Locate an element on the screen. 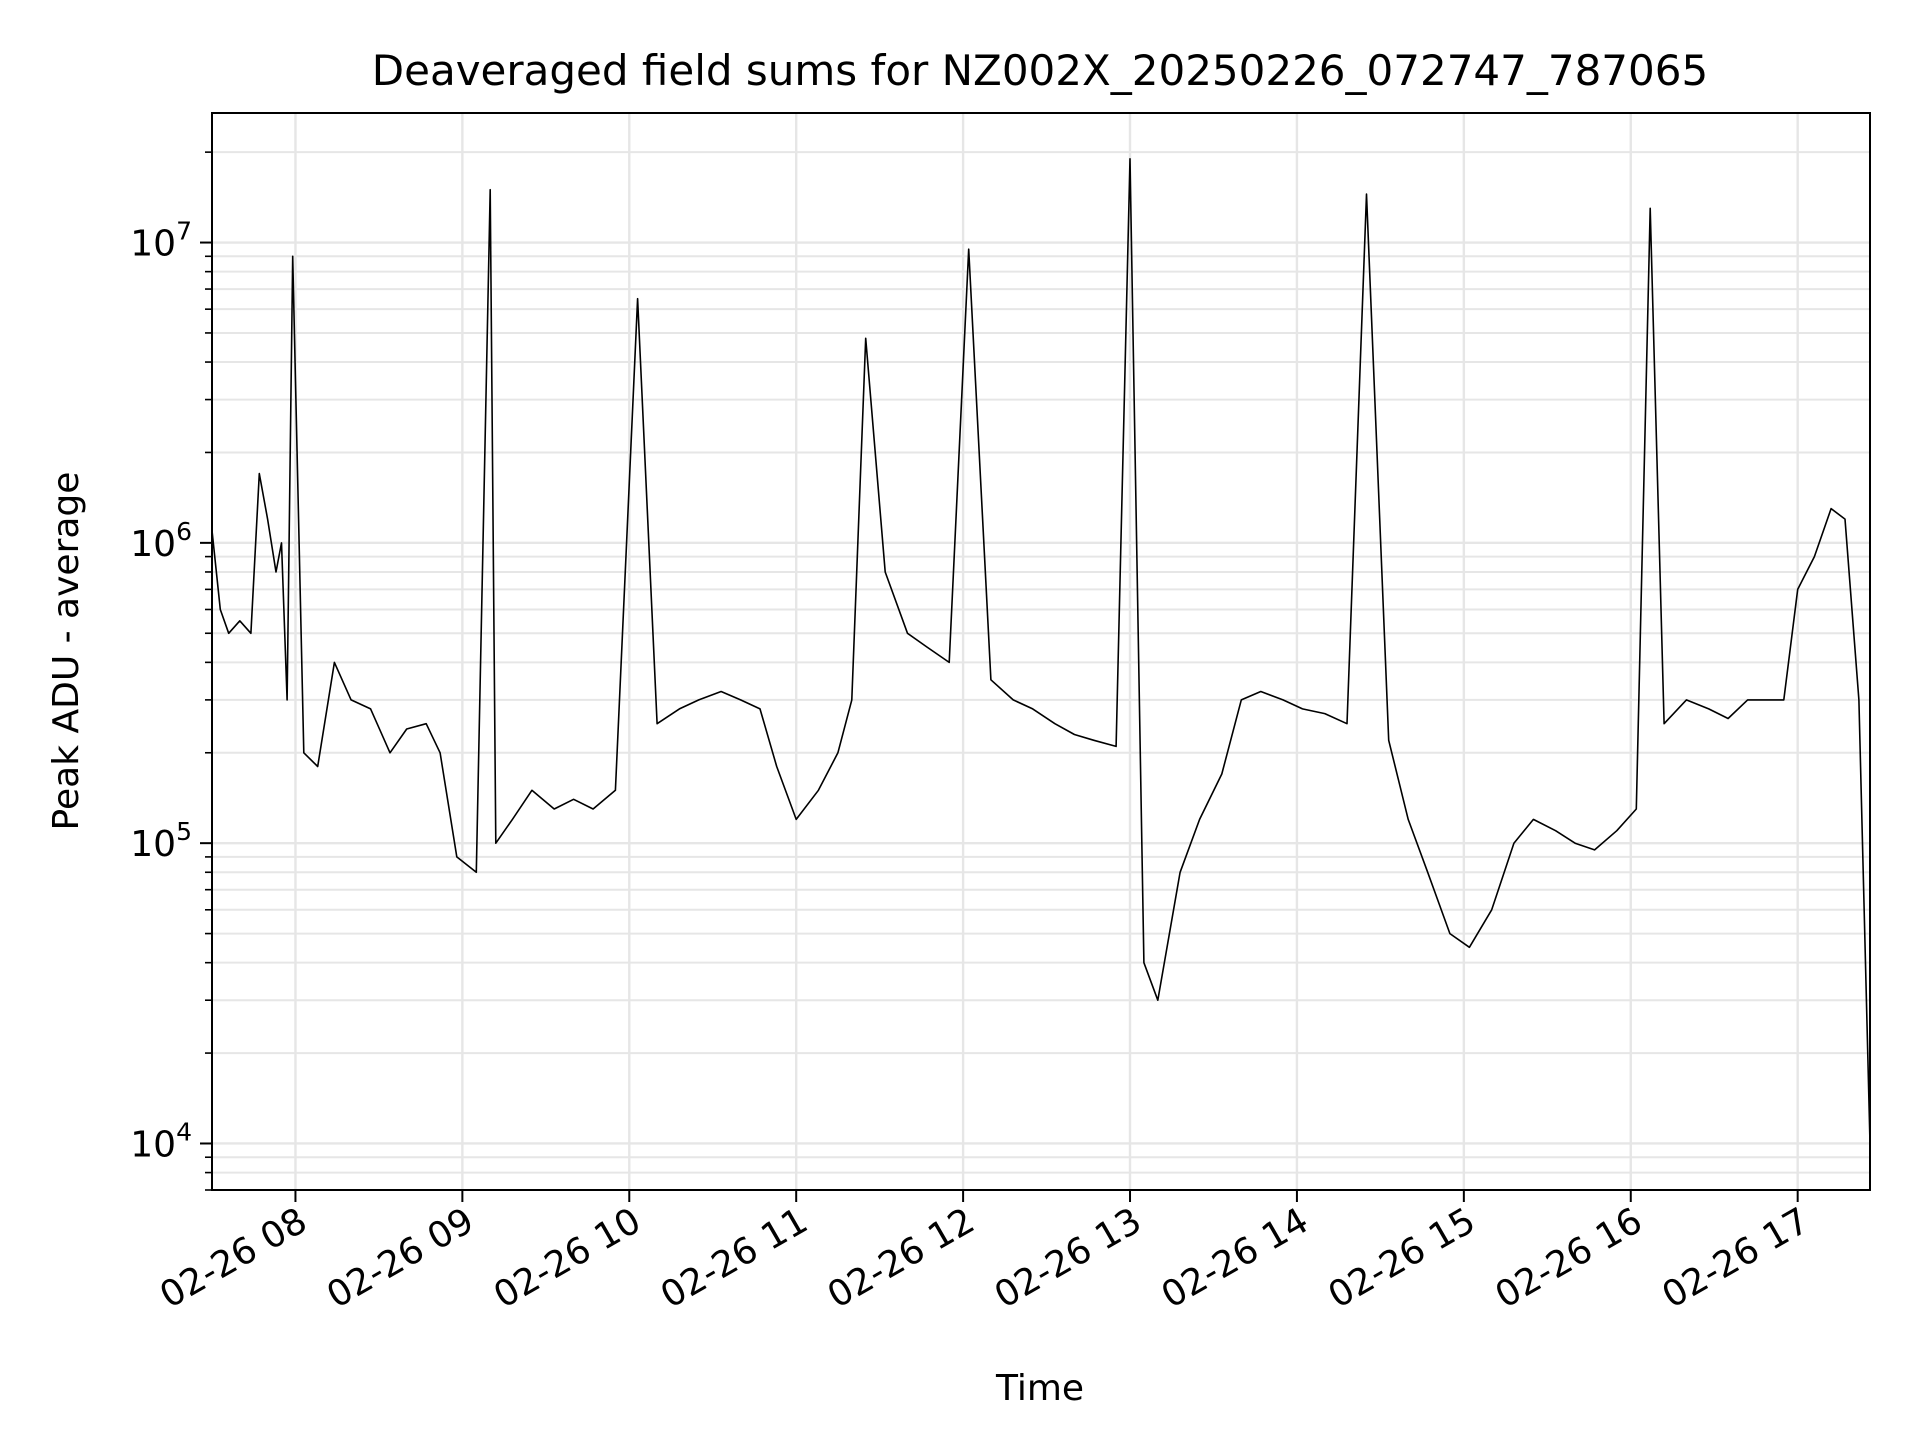 The width and height of the screenshot is (1920, 1440). y-axis-label: Peak ADU - average is located at coordinates (66, 651).